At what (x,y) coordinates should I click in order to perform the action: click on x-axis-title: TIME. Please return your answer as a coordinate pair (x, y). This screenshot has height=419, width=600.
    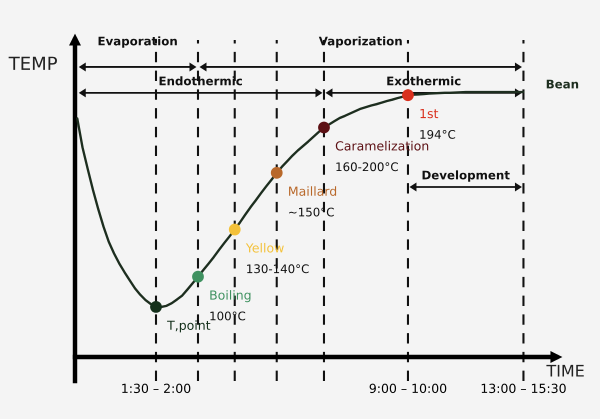
    Looking at the image, I should click on (565, 370).